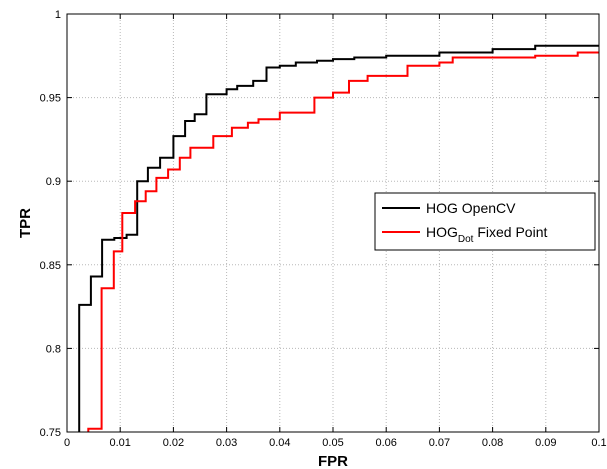 This screenshot has width=607, height=469. What do you see at coordinates (545, 443) in the screenshot?
I see `x-tick-label: 0.09` at bounding box center [545, 443].